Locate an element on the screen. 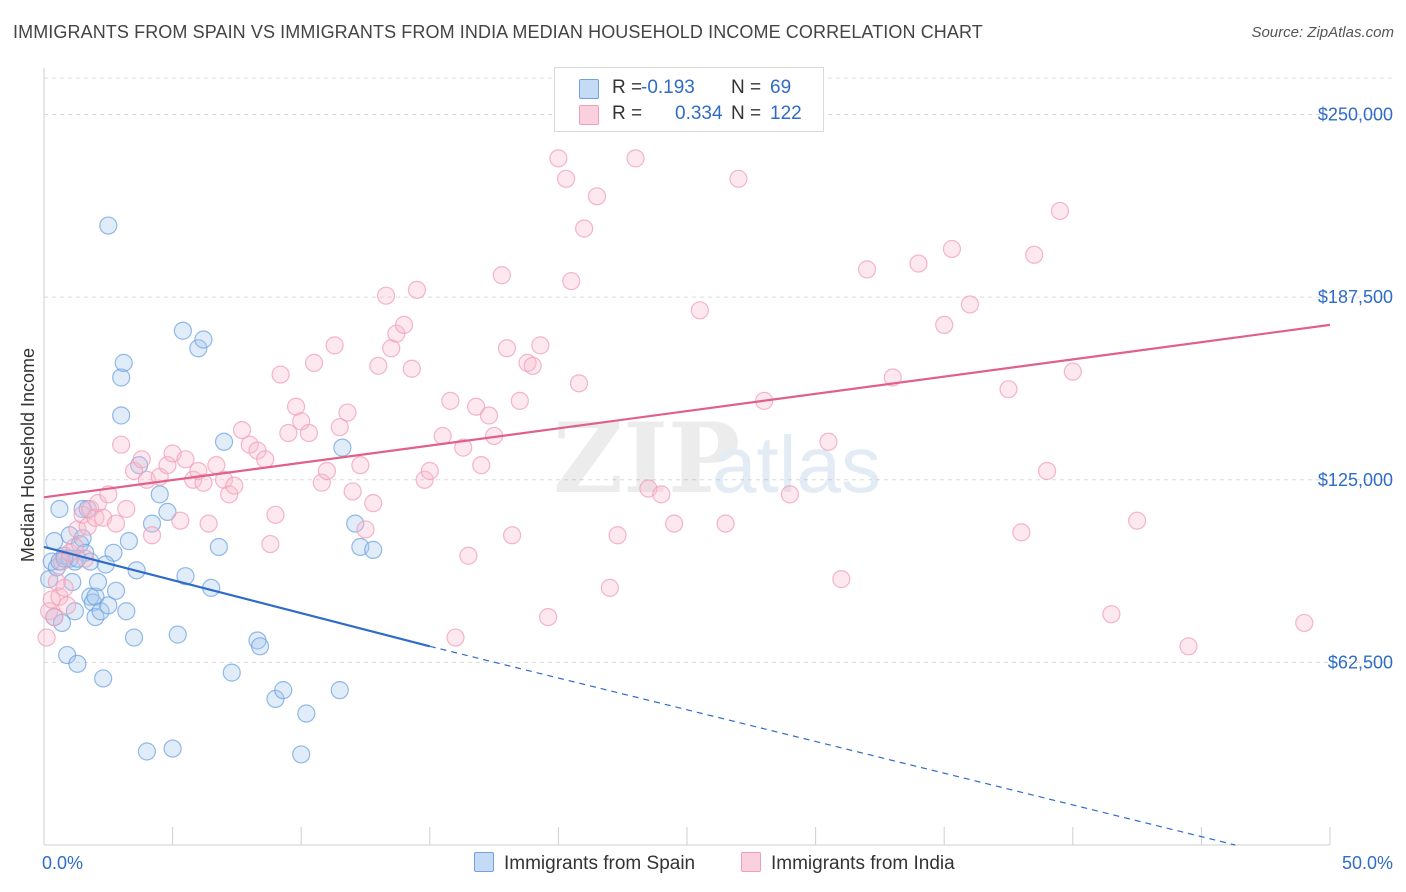 The image size is (1406, 892). watermark: ZIP atlas is located at coordinates (717, 458).